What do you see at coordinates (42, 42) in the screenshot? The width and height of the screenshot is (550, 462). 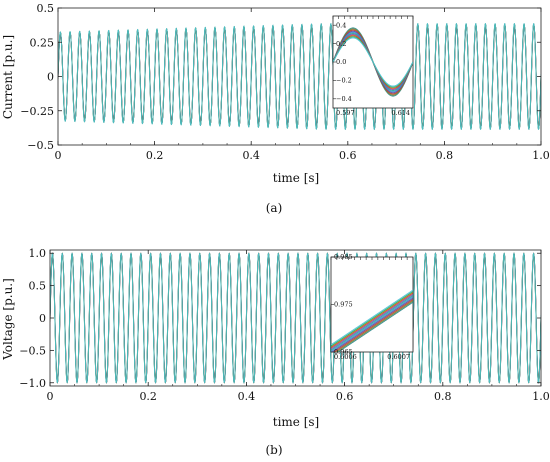 I see `y-tick-label: 0.25` at bounding box center [42, 42].